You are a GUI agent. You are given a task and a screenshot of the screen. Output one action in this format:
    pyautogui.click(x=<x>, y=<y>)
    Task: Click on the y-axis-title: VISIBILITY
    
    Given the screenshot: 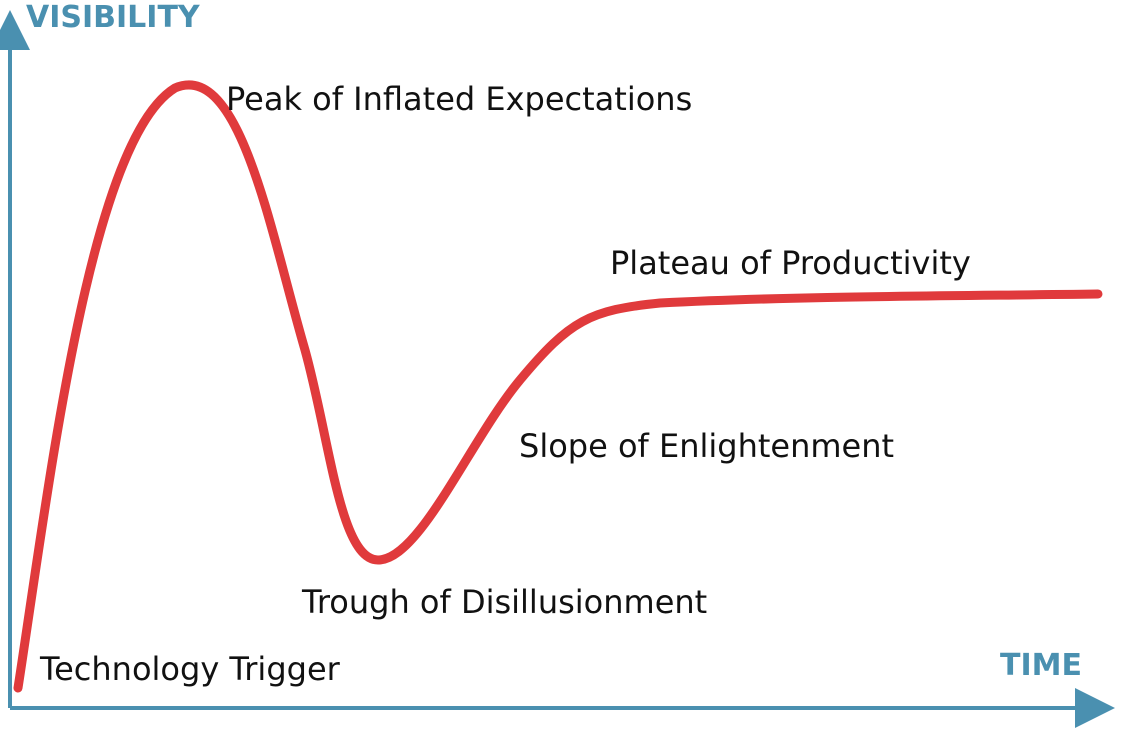 What is the action you would take?
    pyautogui.click(x=113, y=17)
    